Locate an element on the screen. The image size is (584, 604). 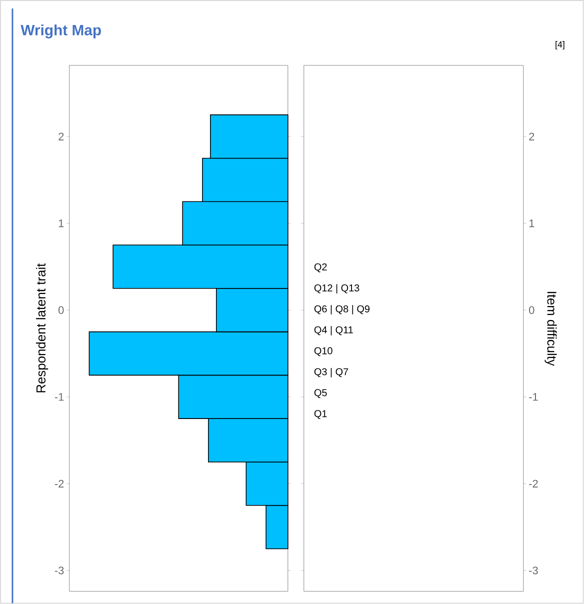
text: Q2 is located at coordinates (320, 267).